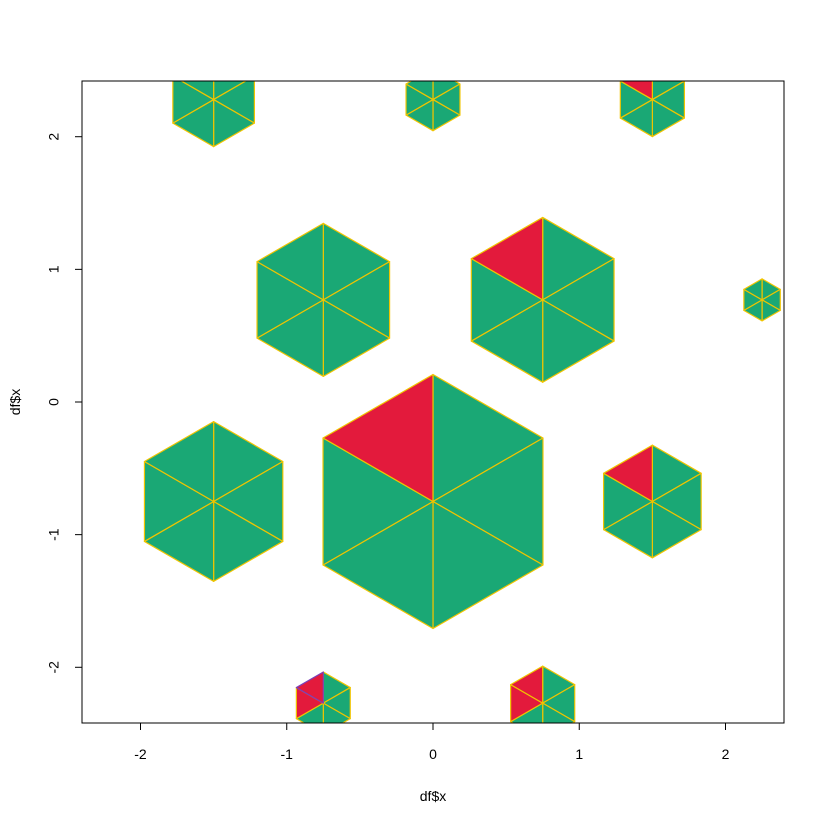 The height and width of the screenshot is (826, 826). Describe the element at coordinates (54, 402) in the screenshot. I see `y-tick-label: 0` at that location.